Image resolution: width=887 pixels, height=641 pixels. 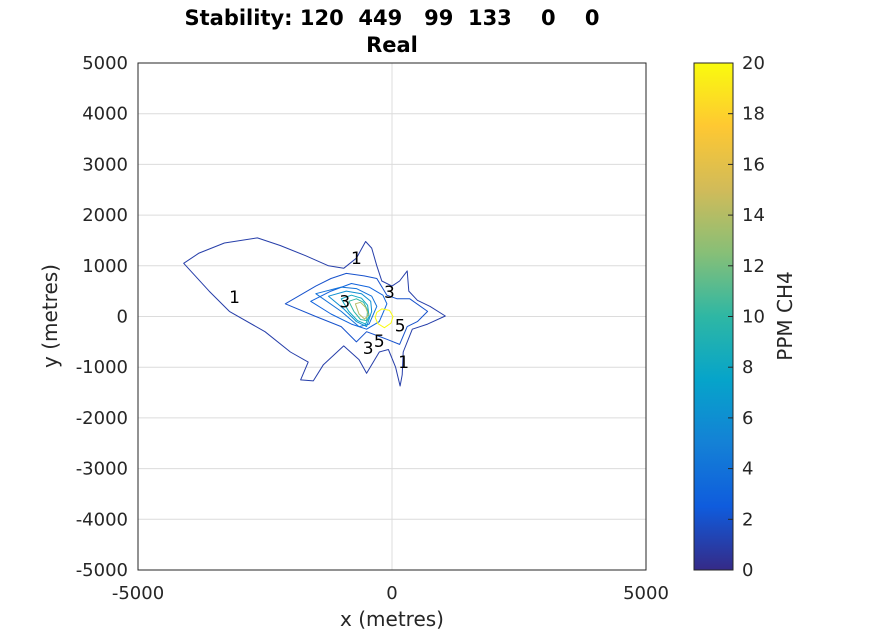 I want to click on y-tick-label: 0, so click(x=122, y=317).